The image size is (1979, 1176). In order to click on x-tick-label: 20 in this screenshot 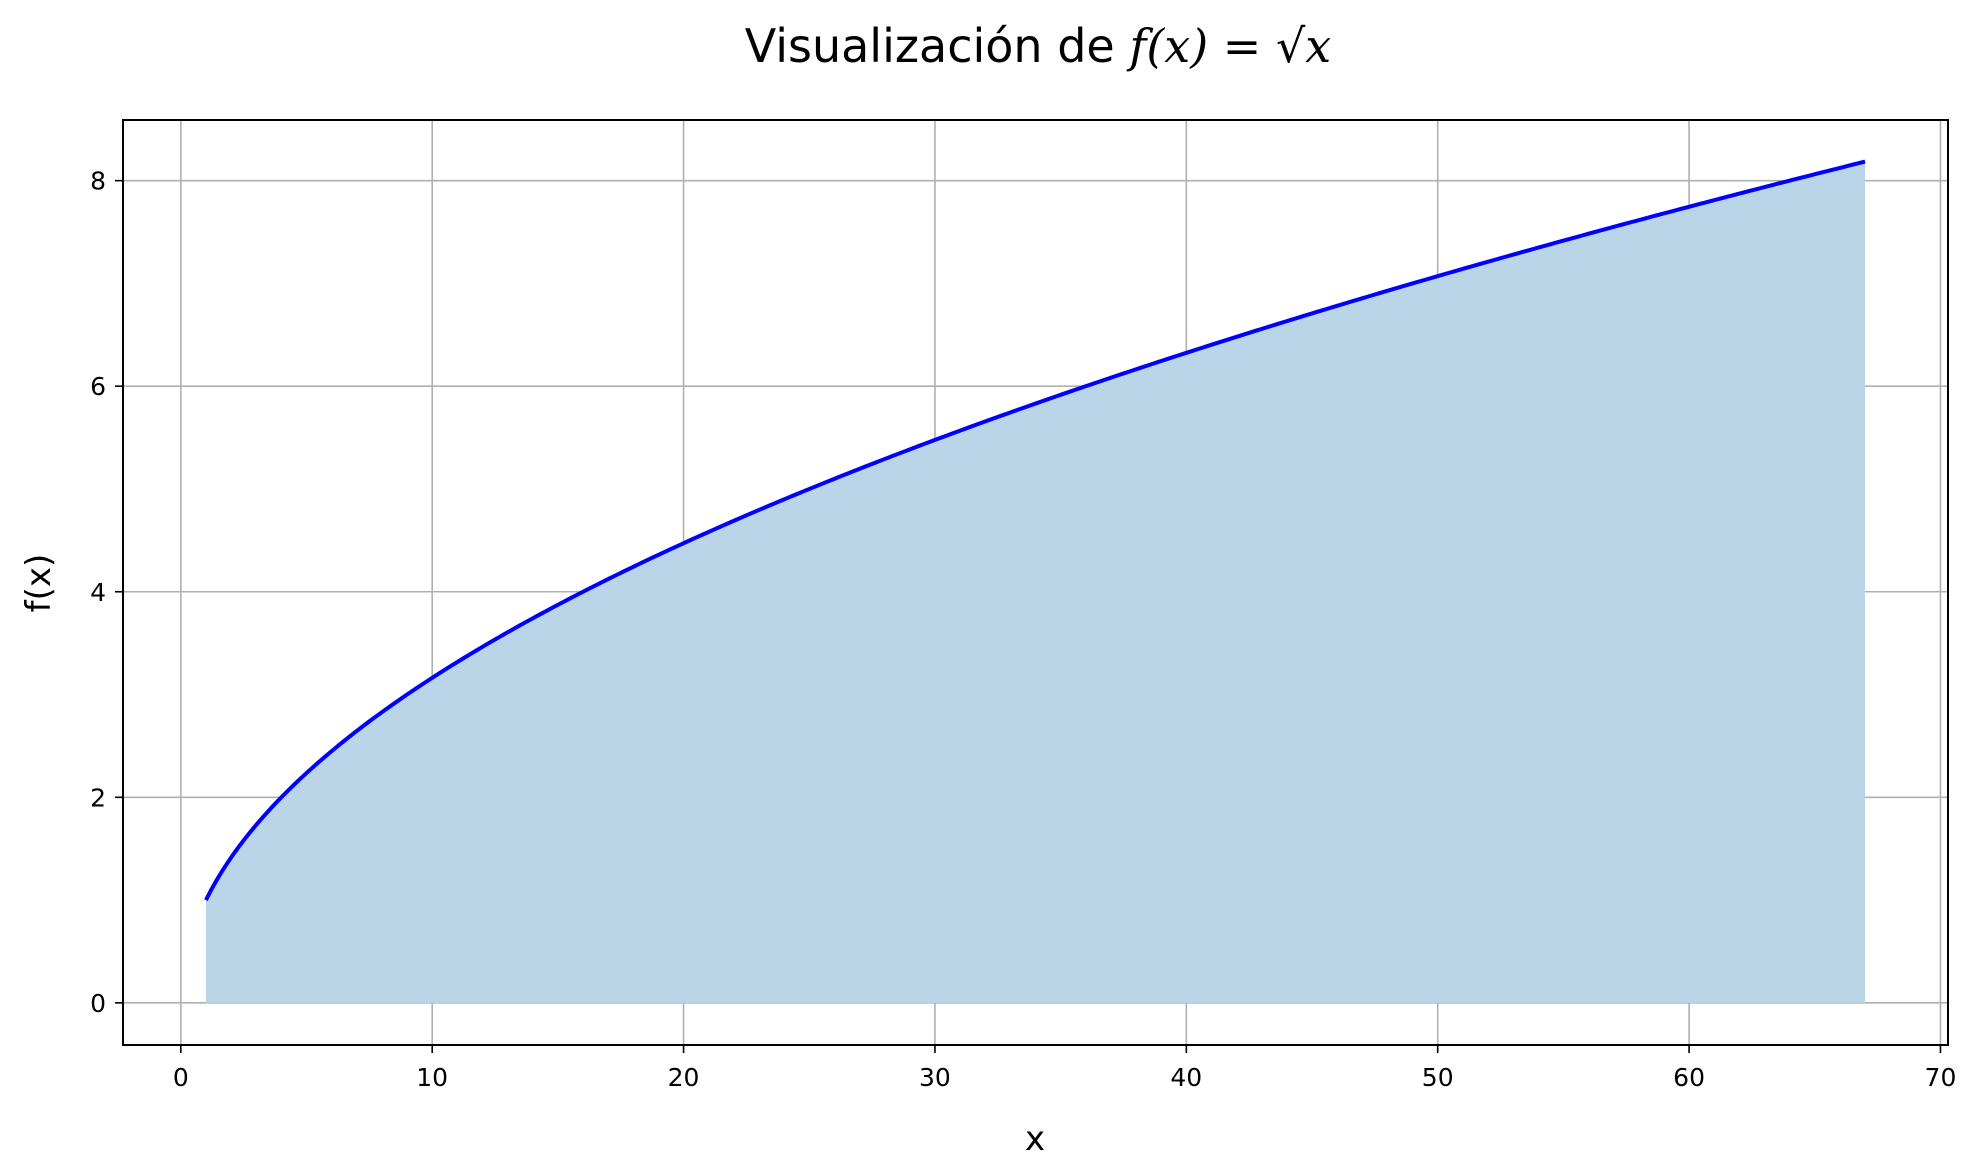, I will do `click(684, 1077)`.